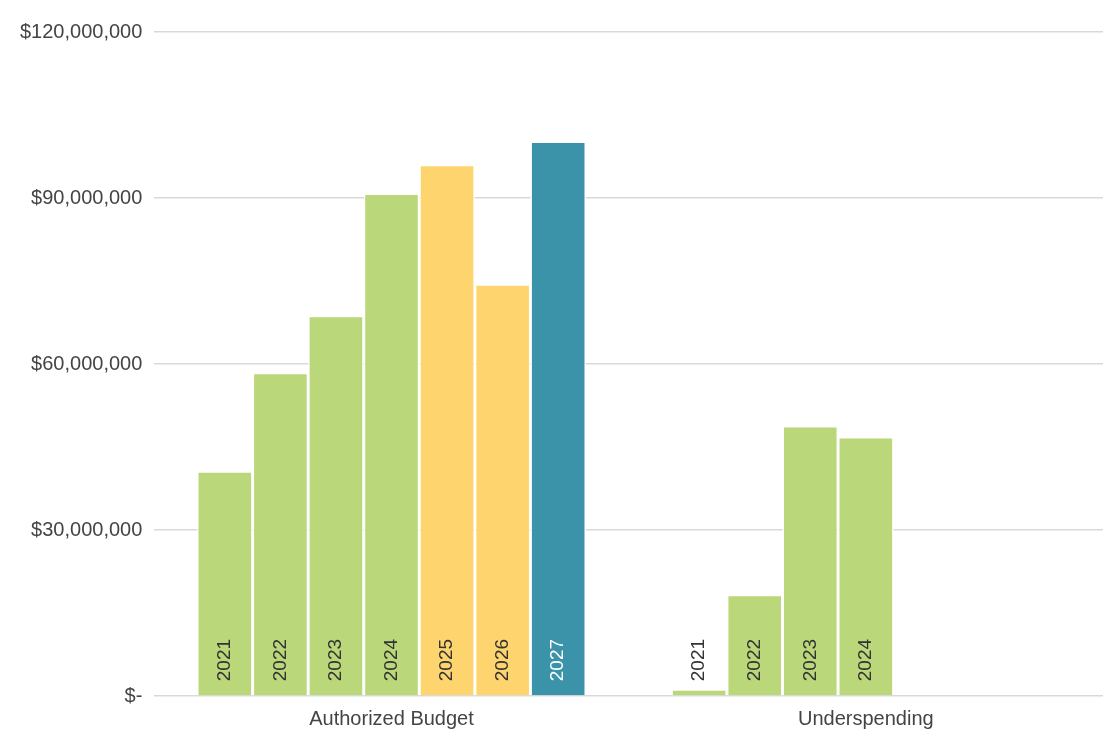 Image resolution: width=1111 pixels, height=742 pixels. What do you see at coordinates (335, 660) in the screenshot?
I see `series-label: 2023` at bounding box center [335, 660].